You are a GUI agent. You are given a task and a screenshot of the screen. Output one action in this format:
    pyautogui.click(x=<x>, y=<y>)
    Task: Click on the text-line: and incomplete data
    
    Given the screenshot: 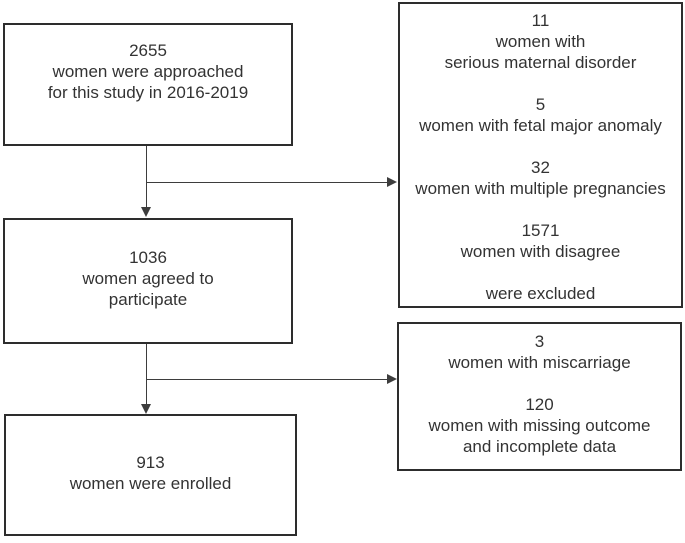 What is the action you would take?
    pyautogui.click(x=539, y=446)
    